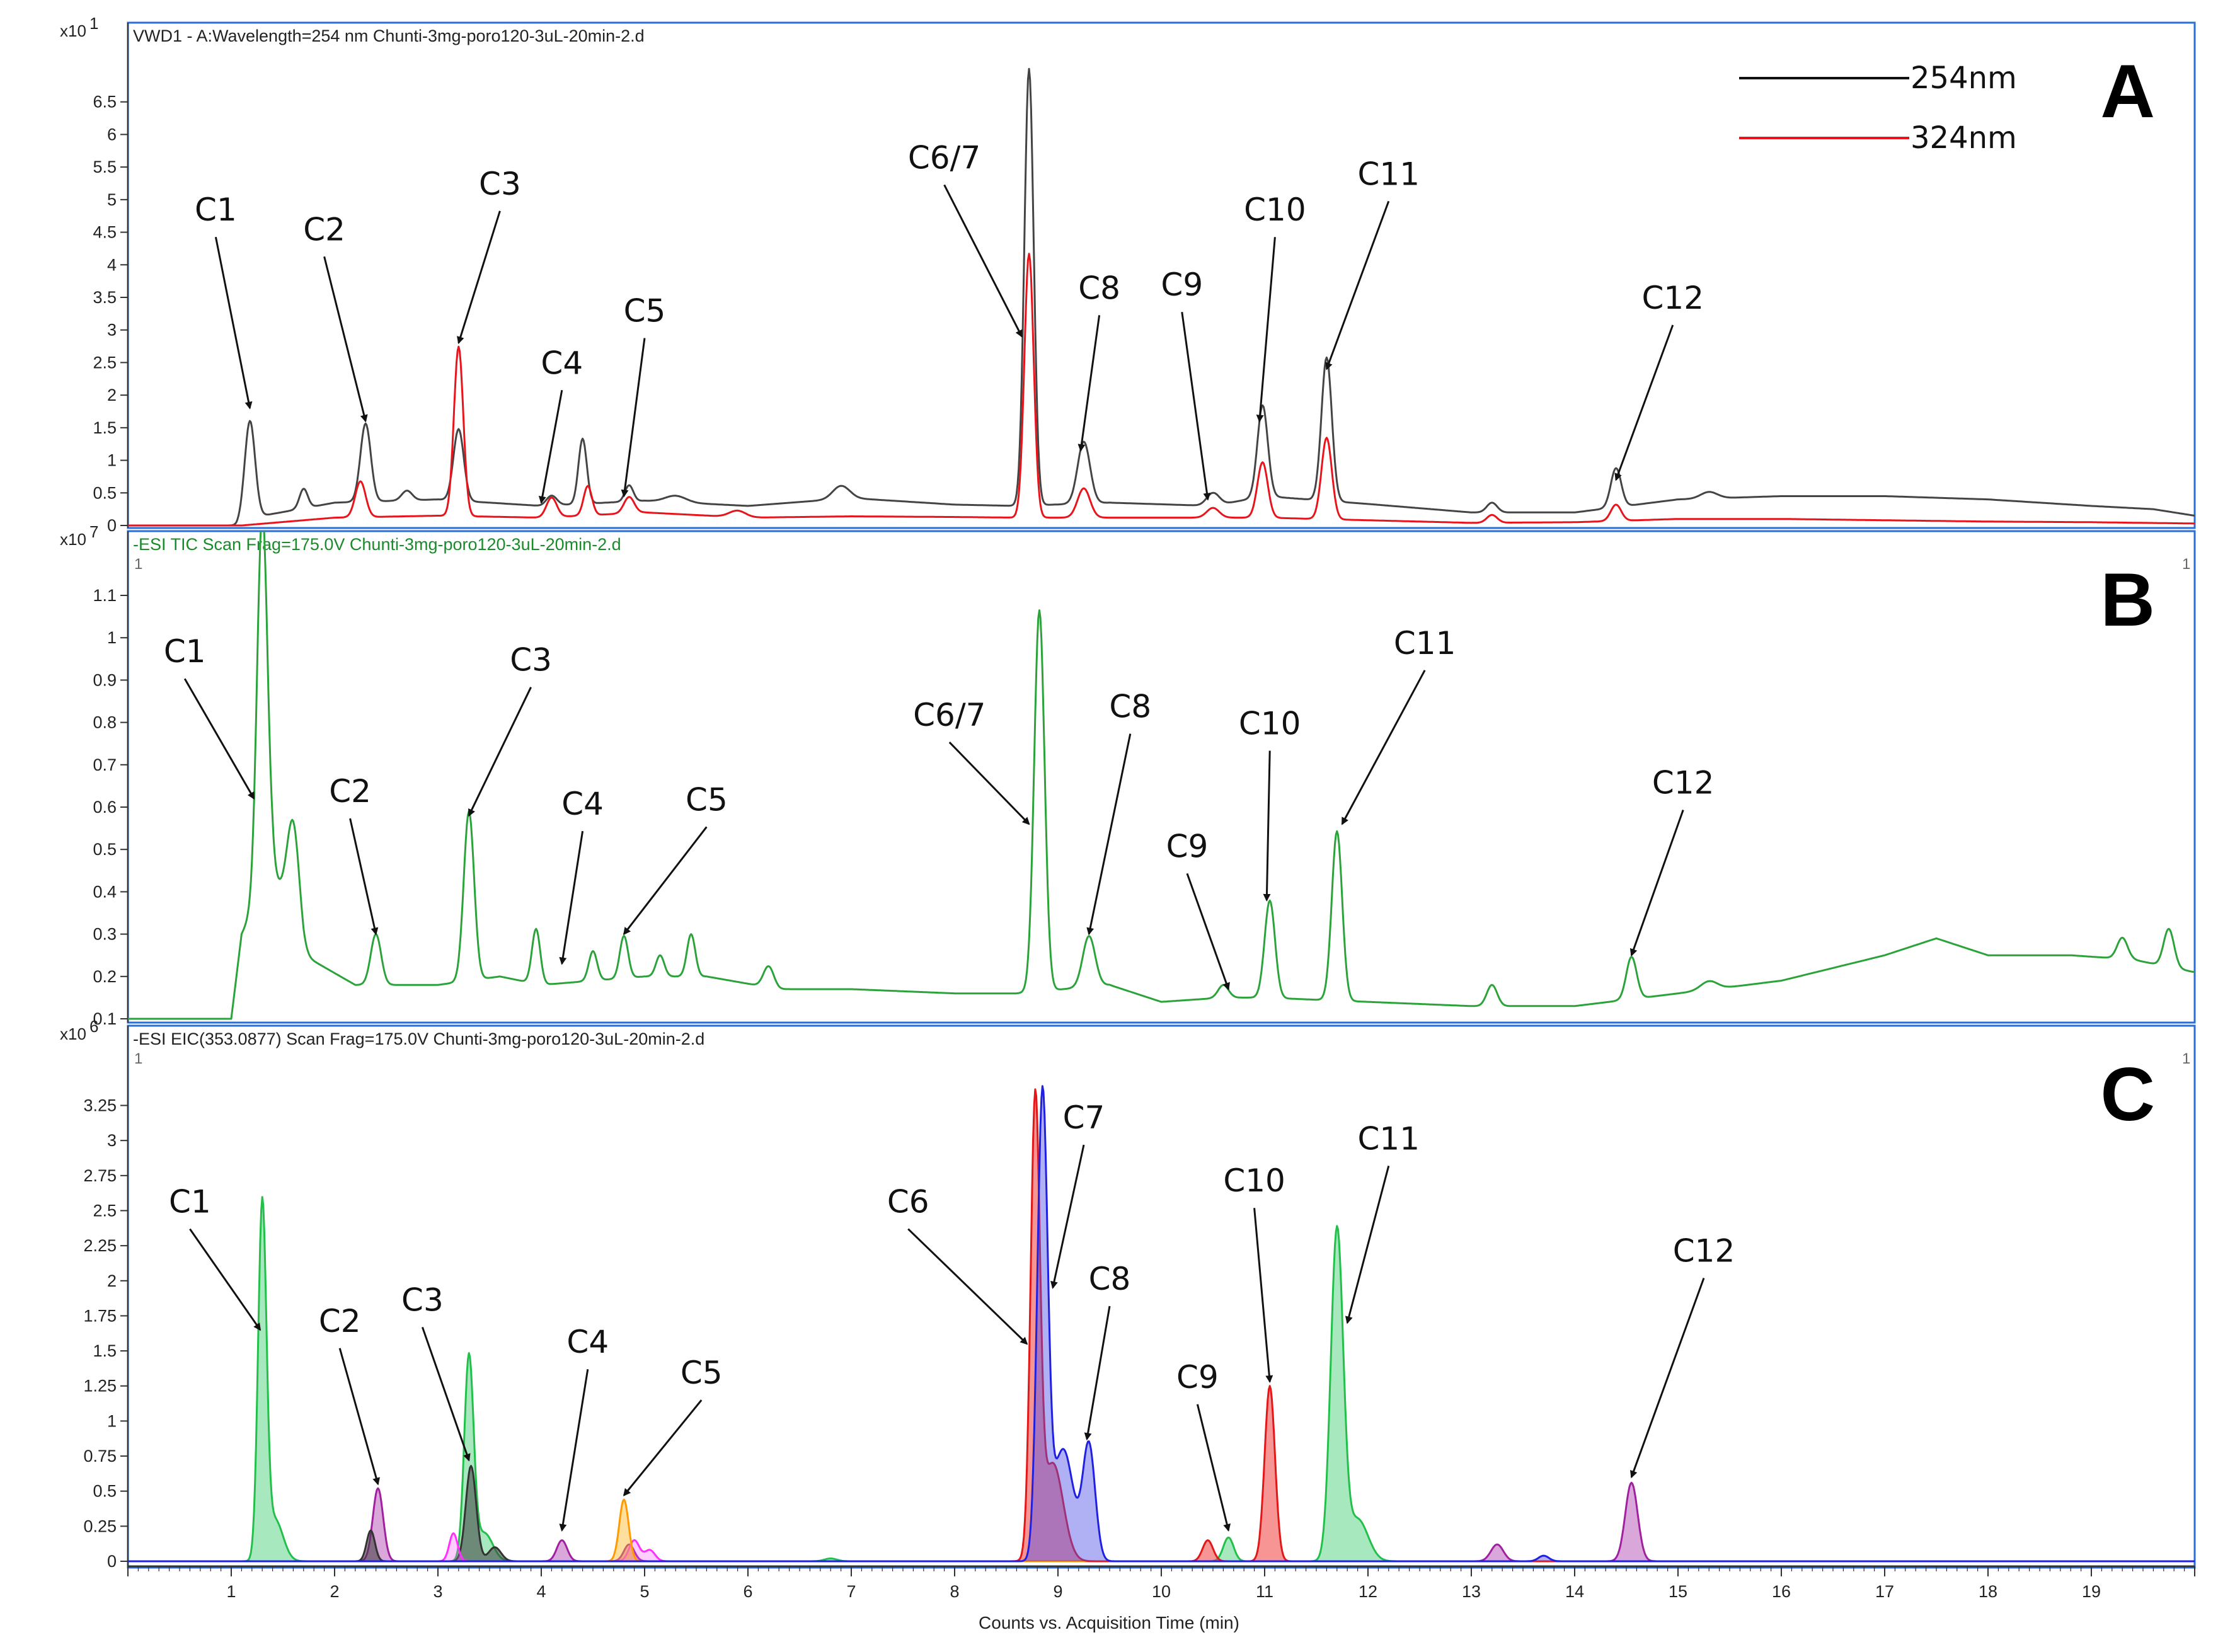 The height and width of the screenshot is (1652, 2218). What do you see at coordinates (2186, 564) in the screenshot?
I see `side-mark-right: 1` at bounding box center [2186, 564].